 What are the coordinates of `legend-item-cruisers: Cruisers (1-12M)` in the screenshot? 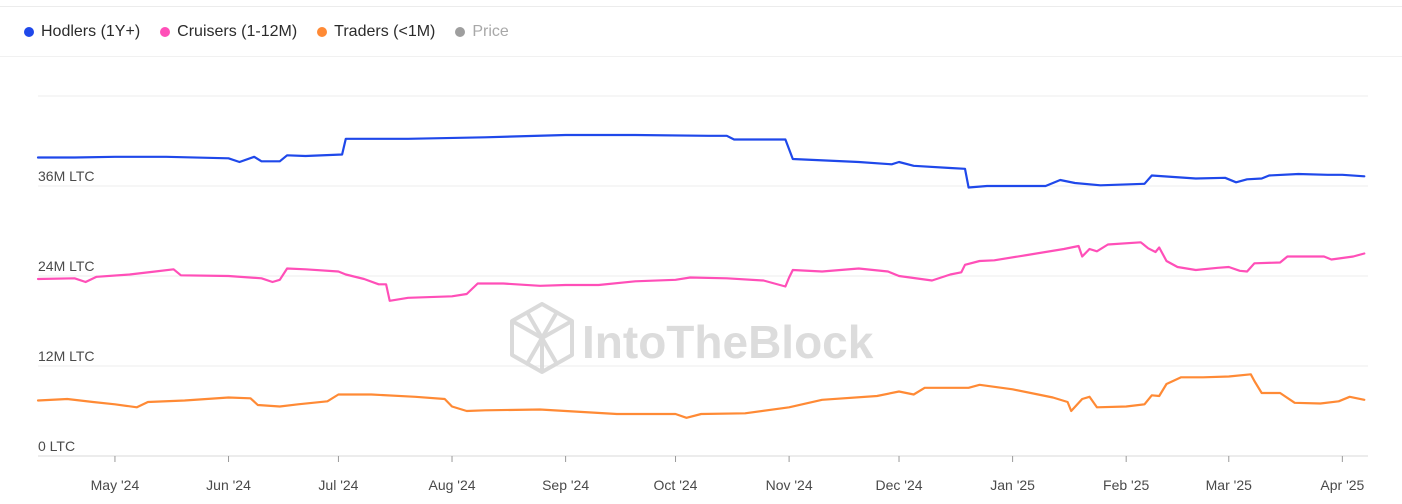 It's located at (228, 32).